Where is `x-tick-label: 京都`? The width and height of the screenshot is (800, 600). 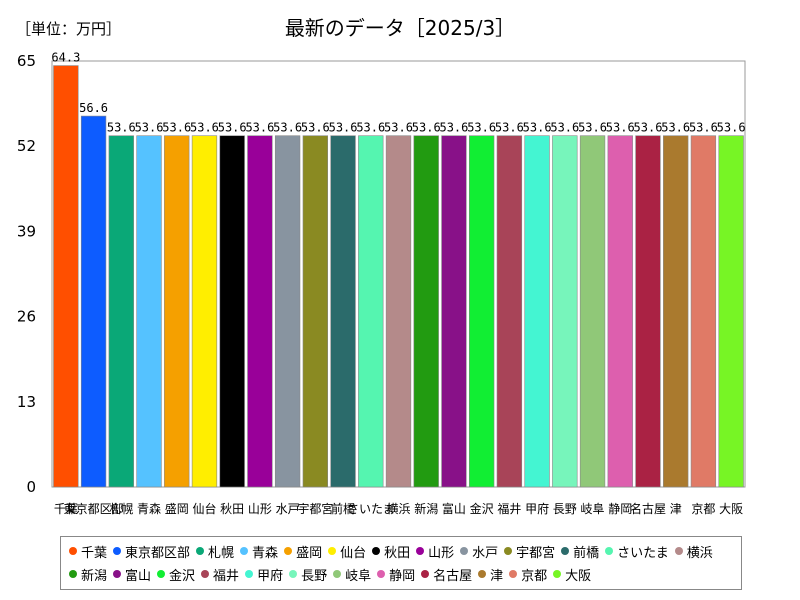
x-tick-label: 京都 is located at coordinates (703, 509).